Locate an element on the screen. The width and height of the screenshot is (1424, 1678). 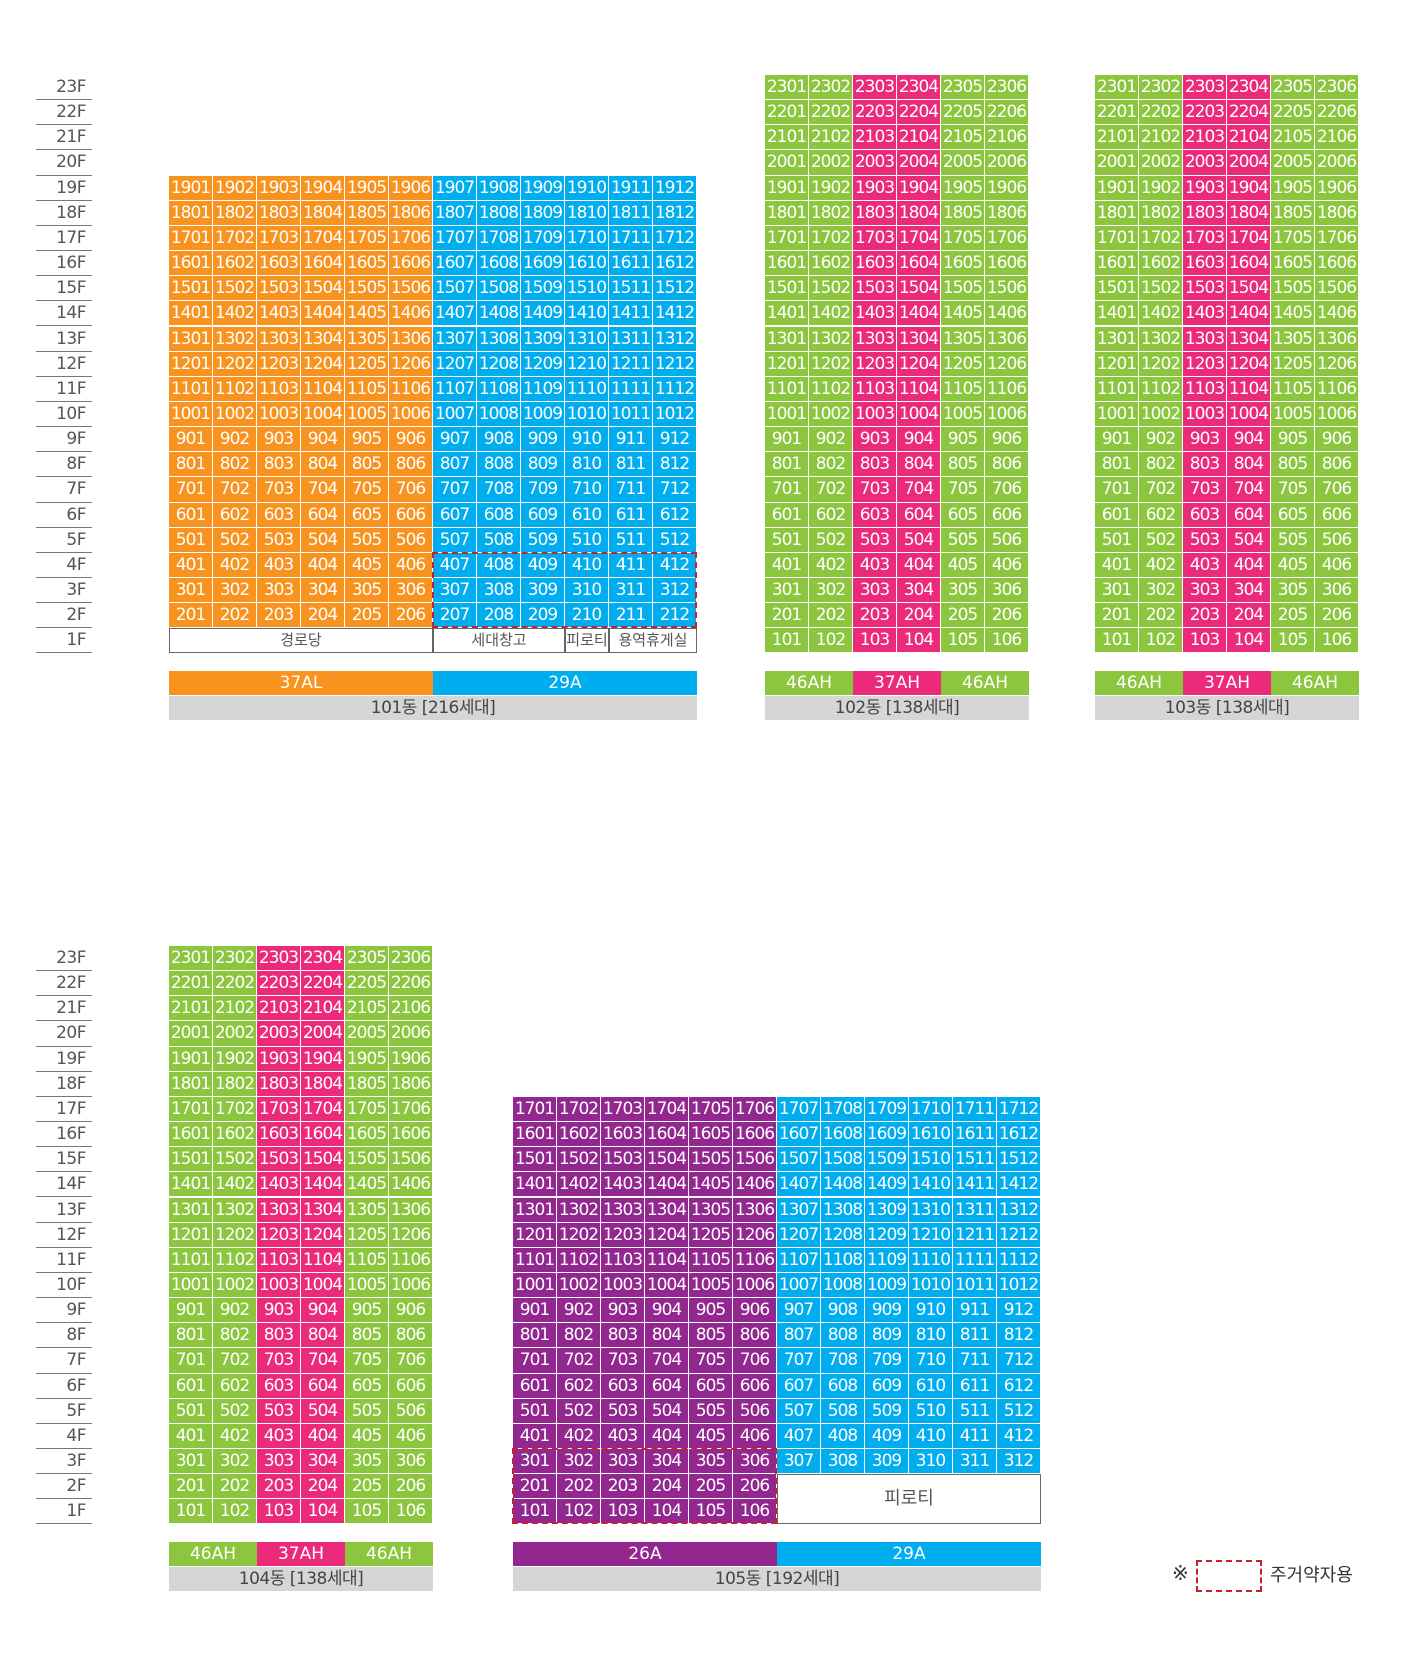
unit-cell: 1202 is located at coordinates (235, 1235).